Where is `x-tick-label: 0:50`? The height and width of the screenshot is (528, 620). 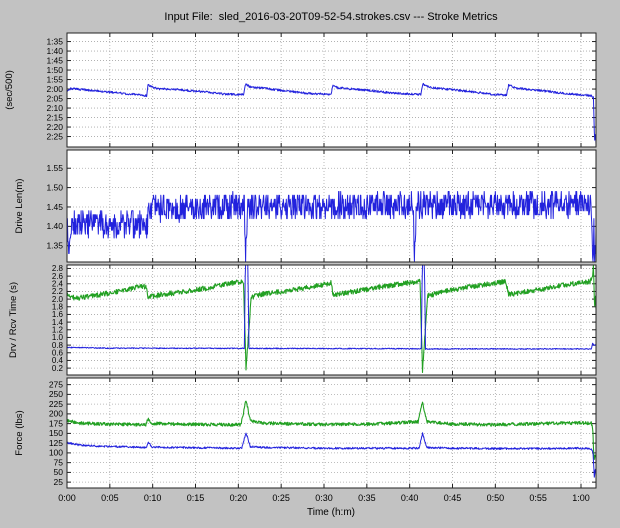
x-tick-label: 0:50 is located at coordinates (496, 498).